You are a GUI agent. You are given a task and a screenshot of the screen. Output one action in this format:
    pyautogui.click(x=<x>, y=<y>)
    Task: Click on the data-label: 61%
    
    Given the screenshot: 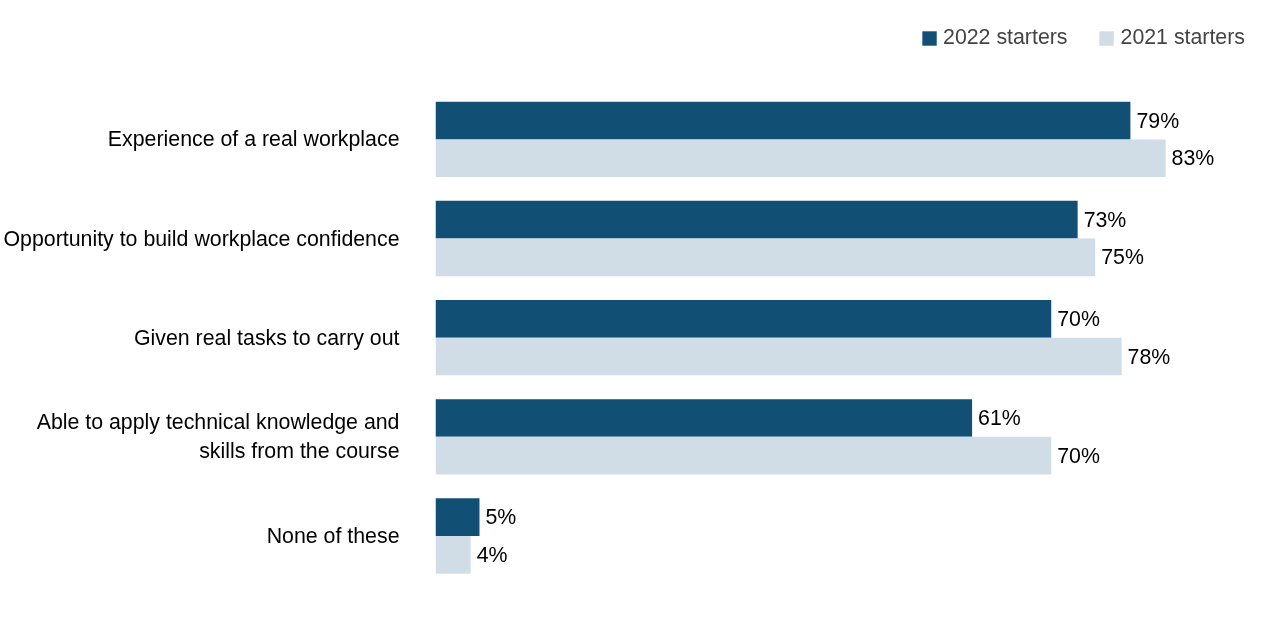 What is the action you would take?
    pyautogui.click(x=999, y=417)
    